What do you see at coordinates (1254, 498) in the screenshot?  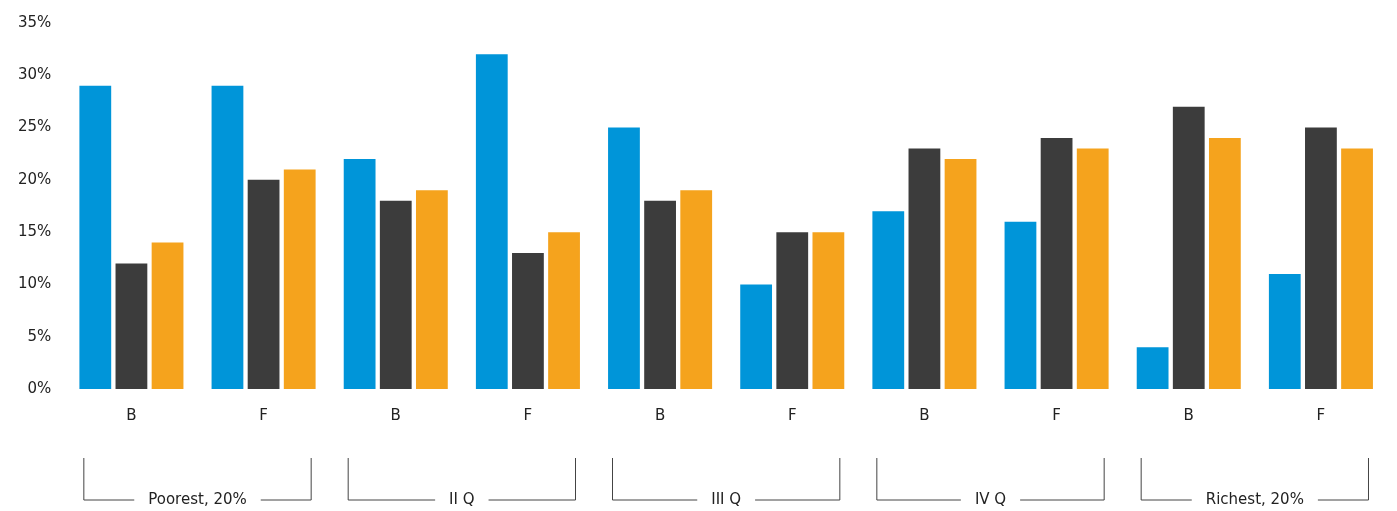 I see `text: Richest, 20%` at bounding box center [1254, 498].